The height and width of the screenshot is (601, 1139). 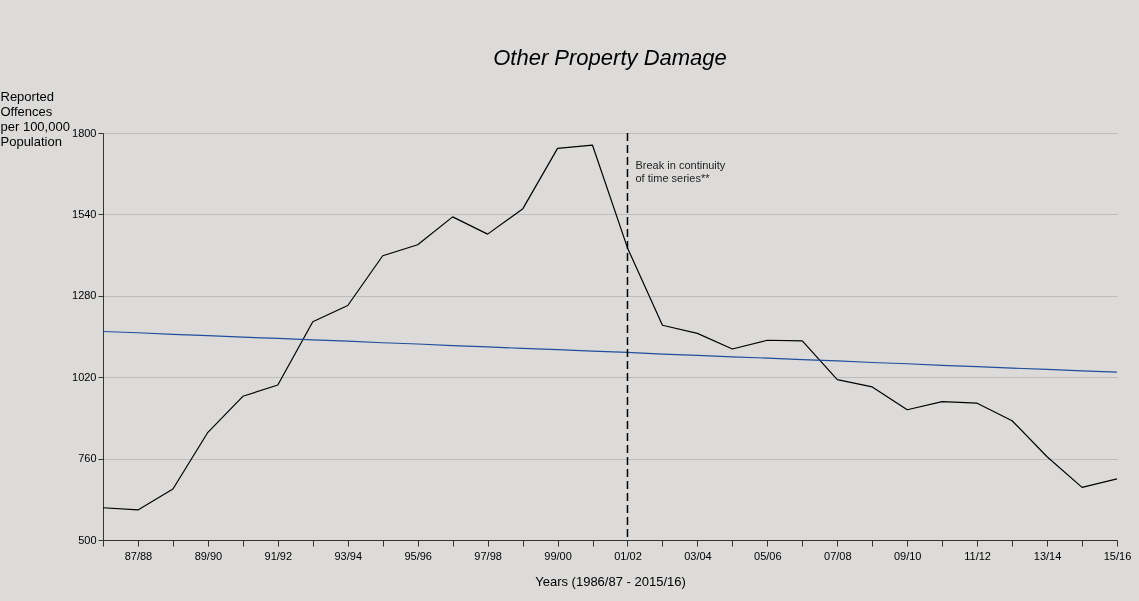 I want to click on x-tick-label: 01/02, so click(x=628, y=555).